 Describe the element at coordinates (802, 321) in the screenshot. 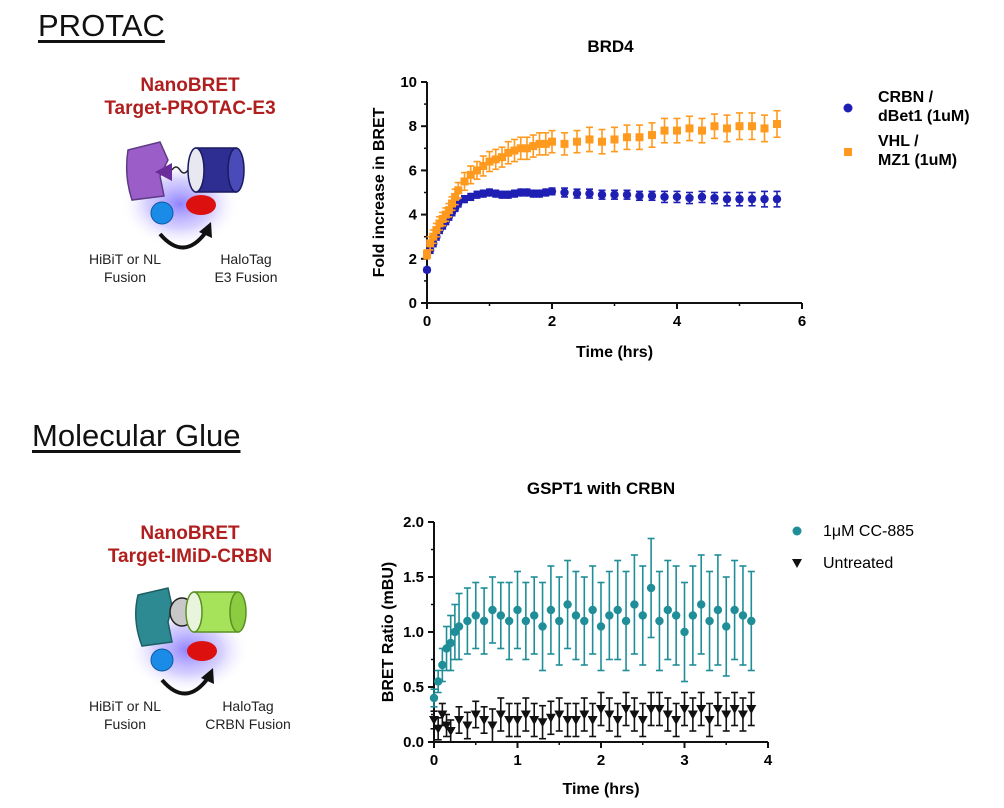

I see `x-tick-label: 6` at that location.